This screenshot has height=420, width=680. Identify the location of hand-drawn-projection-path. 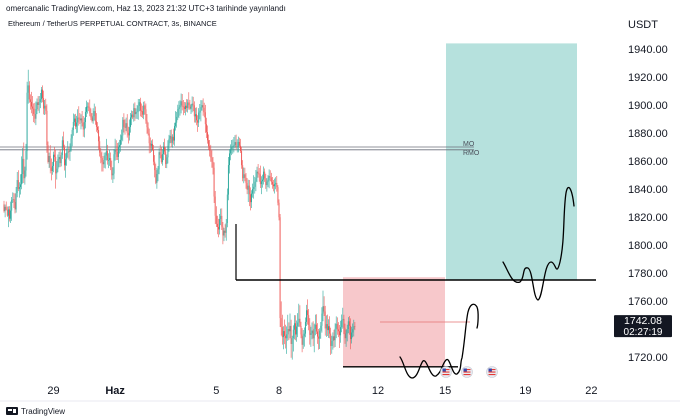
(538, 243).